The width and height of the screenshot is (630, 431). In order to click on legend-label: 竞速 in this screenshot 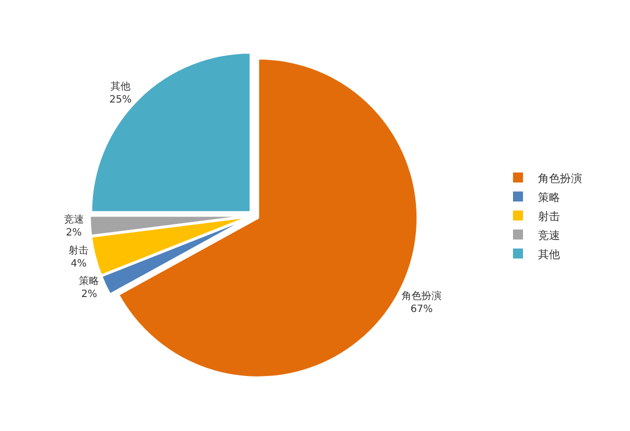, I will do `click(549, 235)`.